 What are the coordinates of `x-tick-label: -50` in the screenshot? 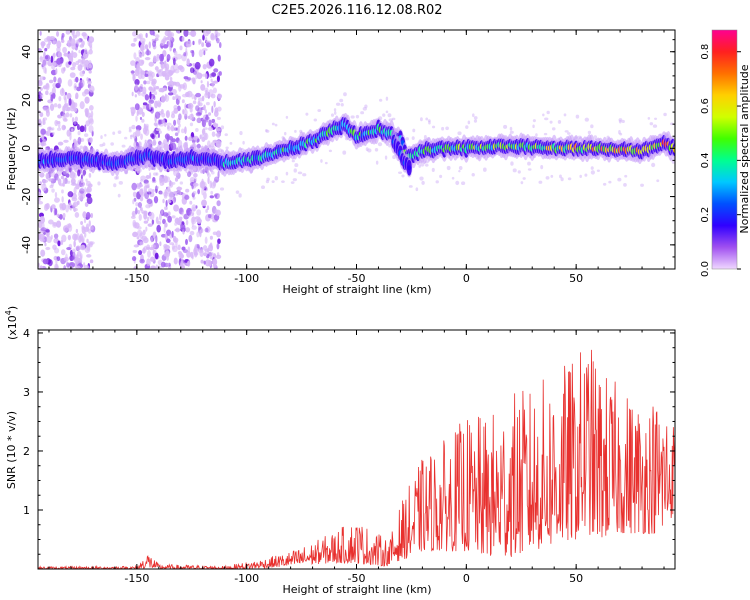 It's located at (357, 578).